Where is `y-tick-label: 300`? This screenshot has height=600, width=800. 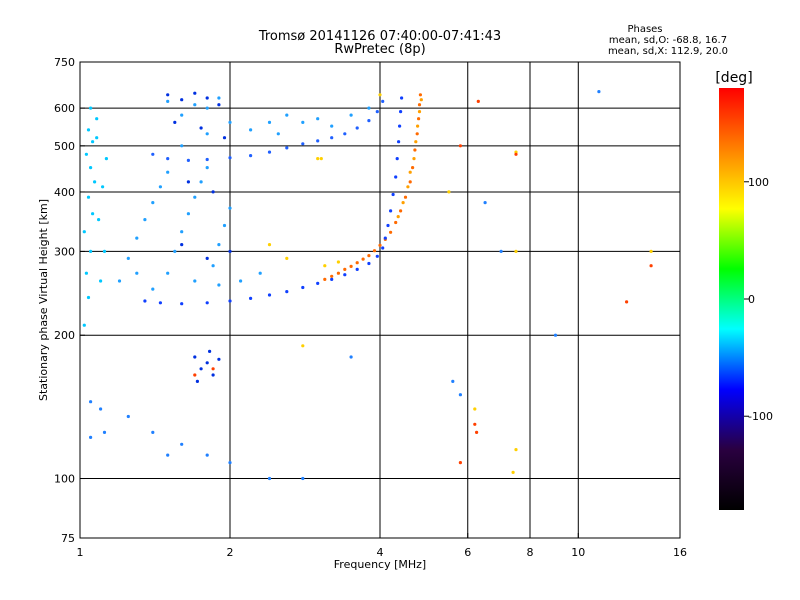
y-tick-label: 300 is located at coordinates (64, 251).